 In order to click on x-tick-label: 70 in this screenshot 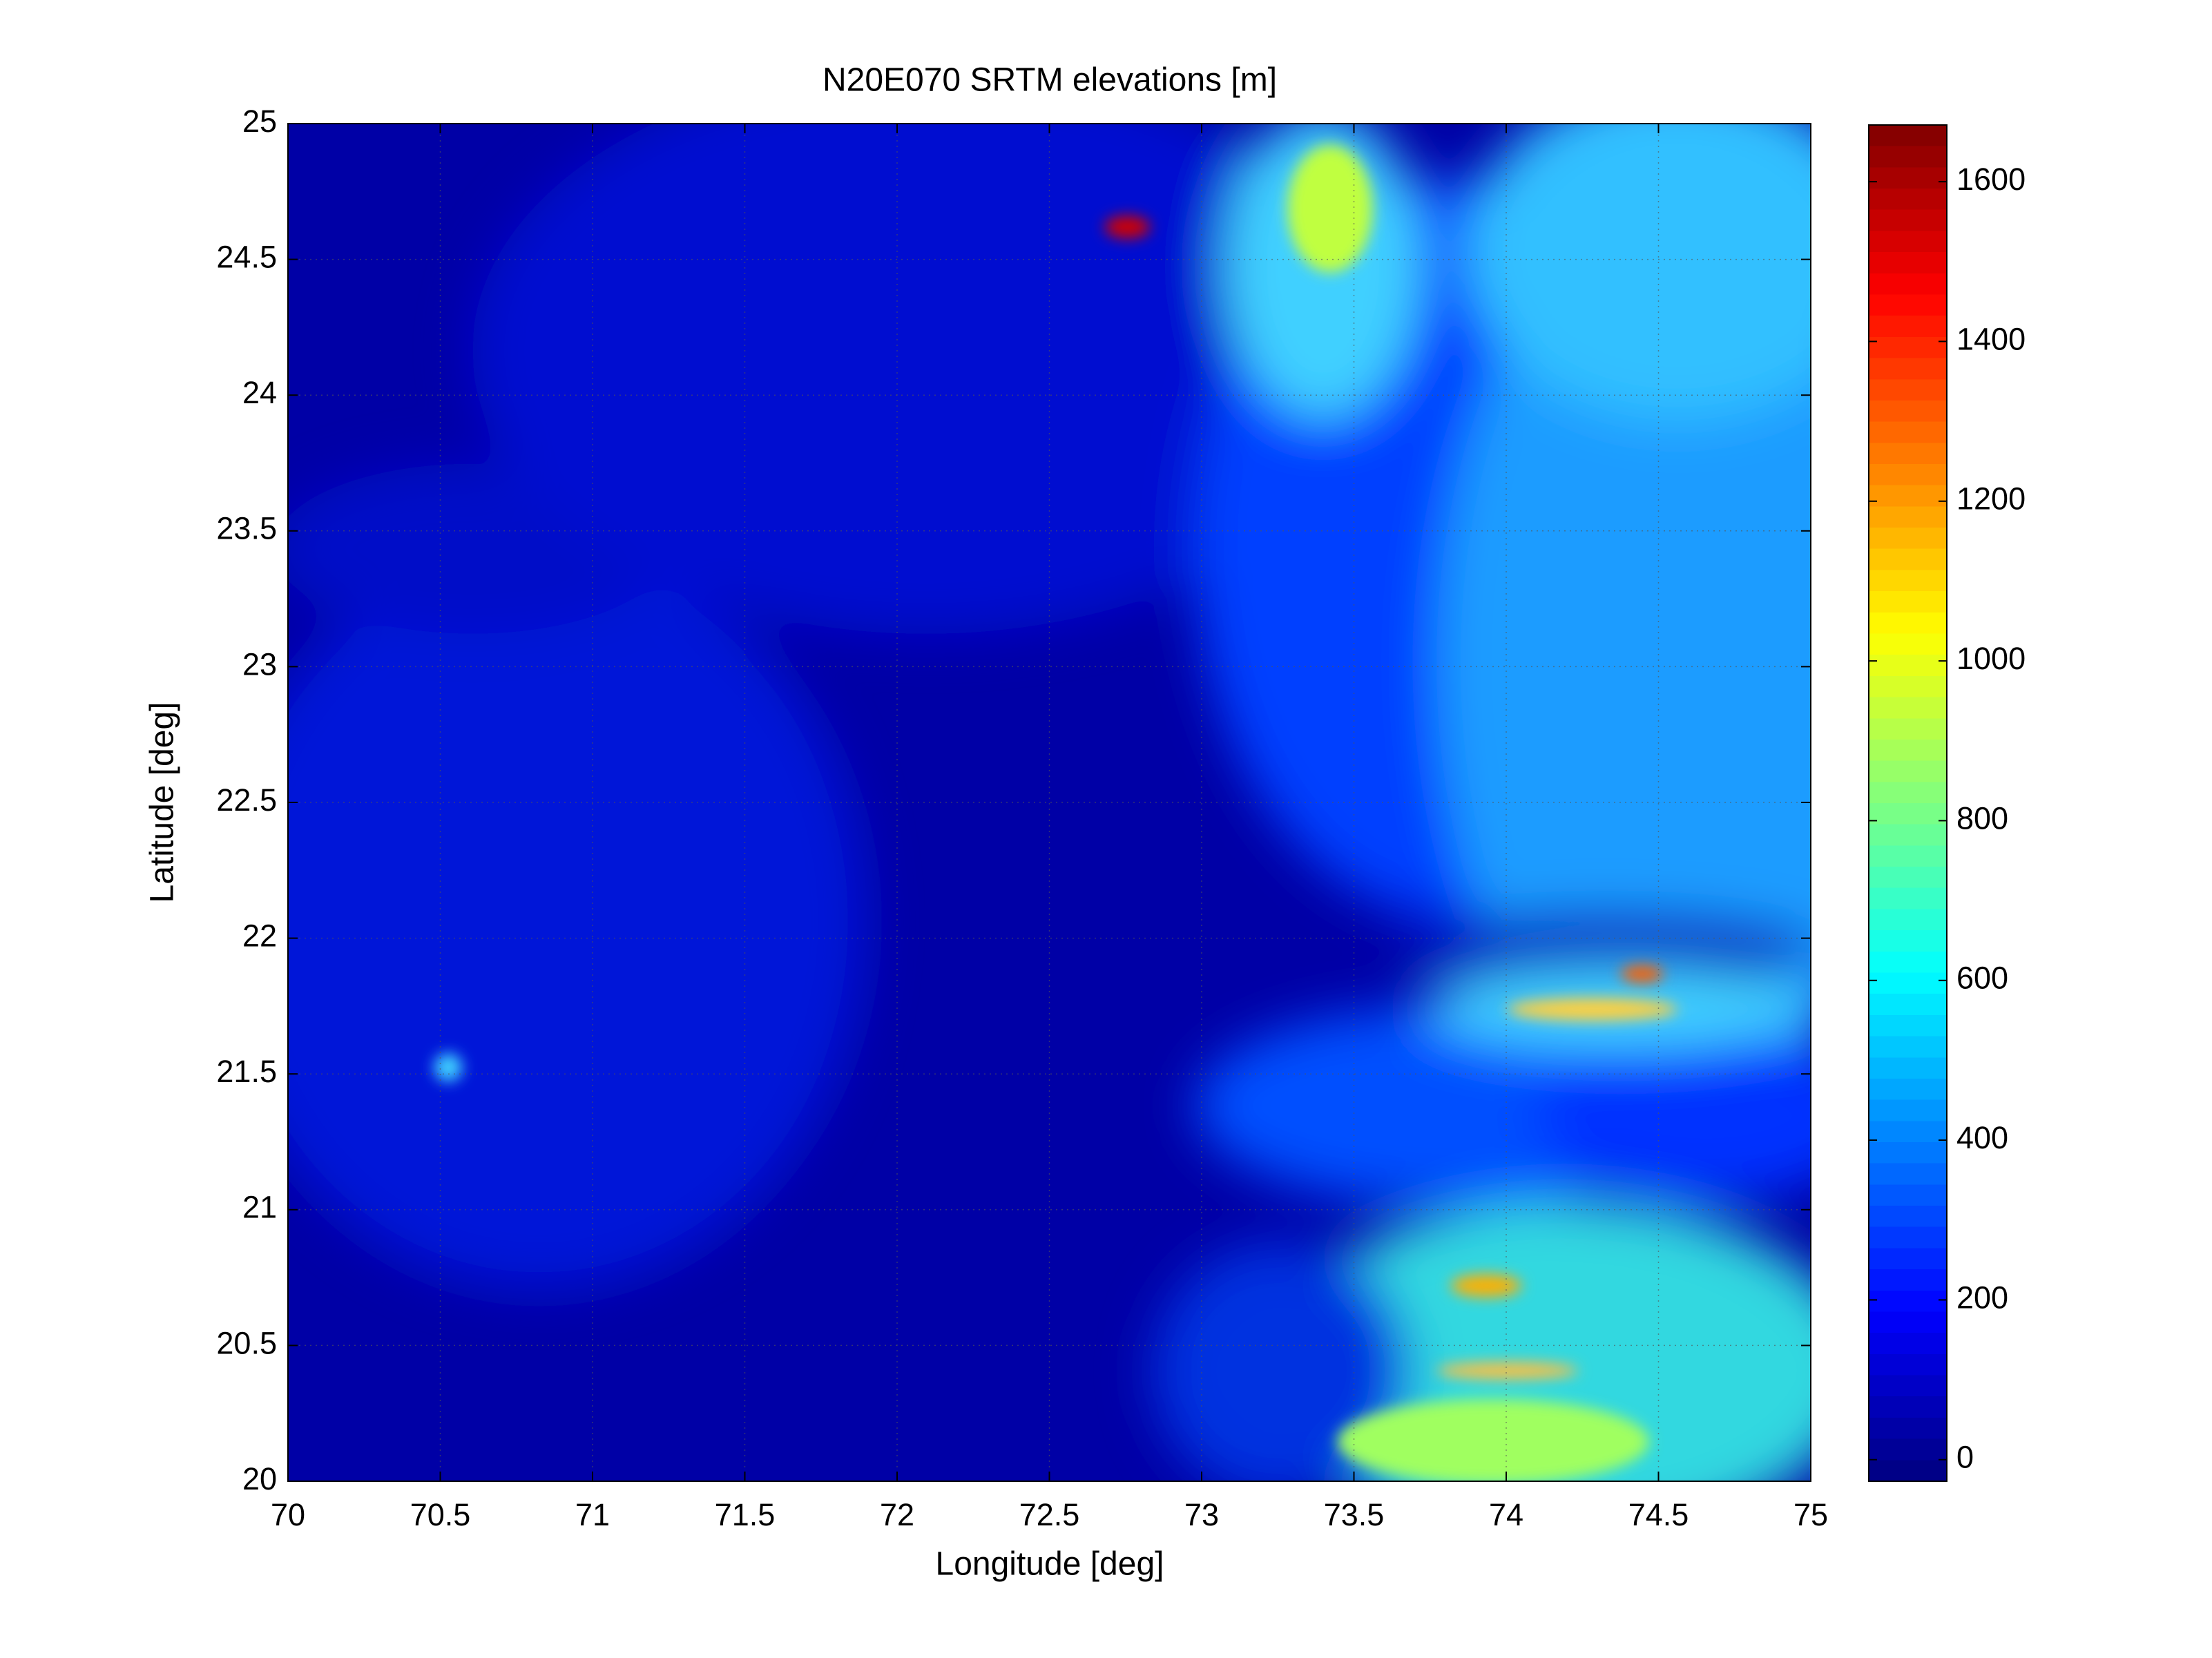, I will do `click(288, 1514)`.